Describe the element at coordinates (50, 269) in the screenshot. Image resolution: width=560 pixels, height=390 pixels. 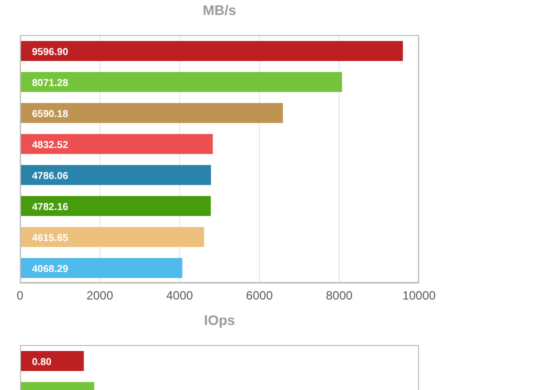
I see `data-label: 4068.29` at that location.